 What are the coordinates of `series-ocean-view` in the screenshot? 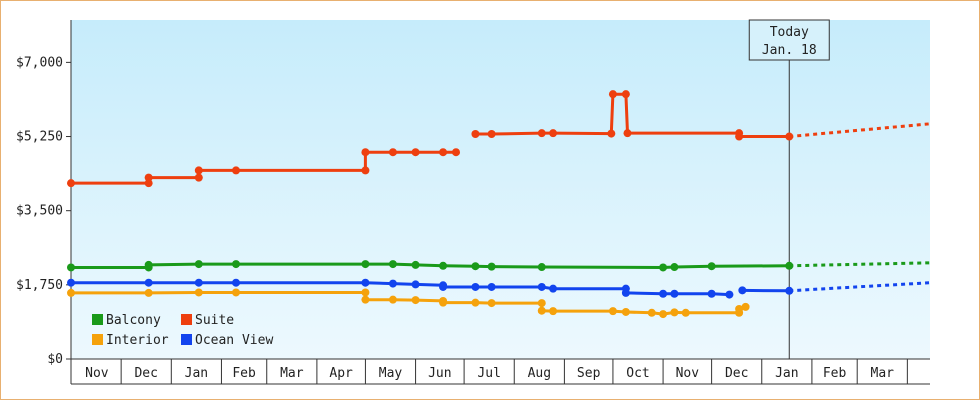 It's located at (499, 288).